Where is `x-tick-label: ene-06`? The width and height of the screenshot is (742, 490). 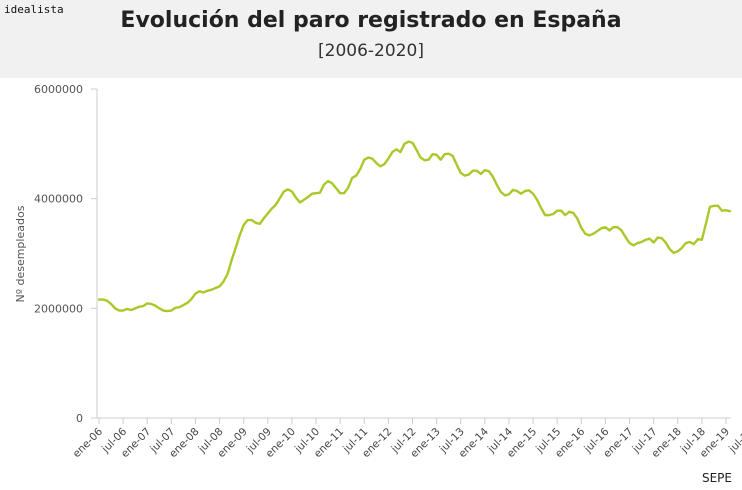 x-tick-label: ene-06 is located at coordinates (88, 442).